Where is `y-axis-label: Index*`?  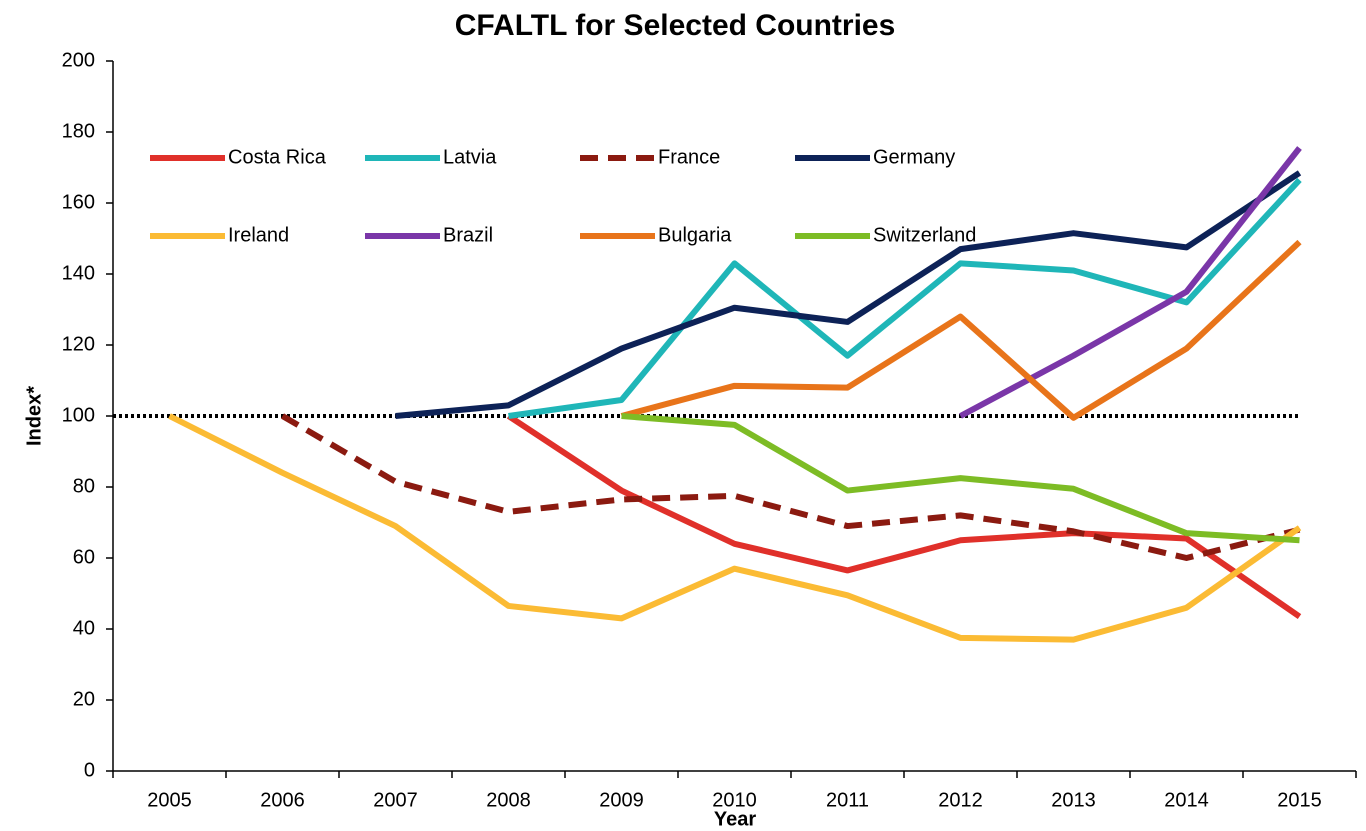
y-axis-label: Index* is located at coordinates (34, 416).